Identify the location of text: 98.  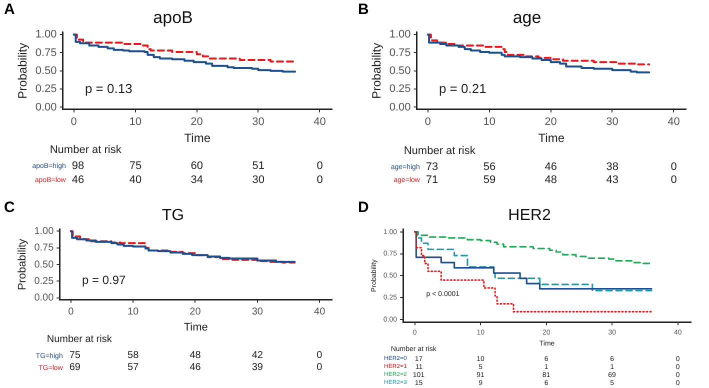
(78, 166).